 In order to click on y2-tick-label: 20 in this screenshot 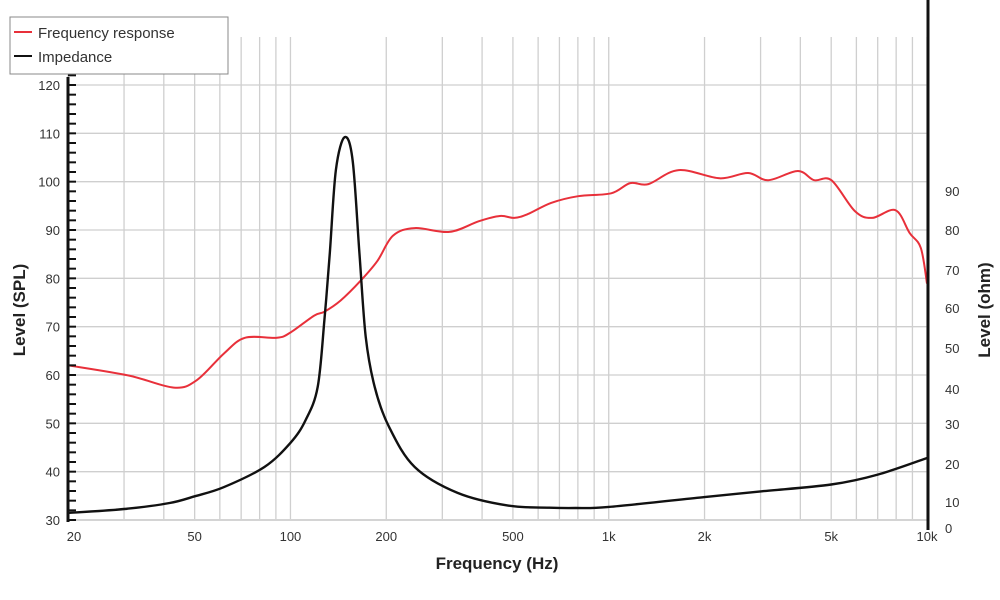, I will do `click(952, 464)`.